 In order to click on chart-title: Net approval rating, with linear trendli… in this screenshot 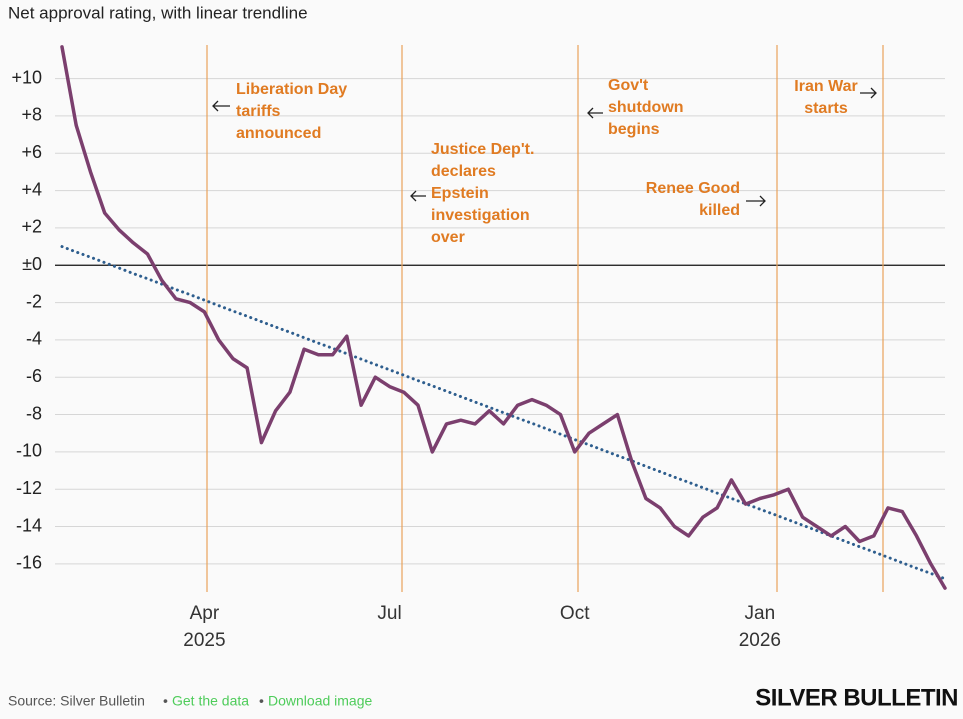, I will do `click(158, 12)`.